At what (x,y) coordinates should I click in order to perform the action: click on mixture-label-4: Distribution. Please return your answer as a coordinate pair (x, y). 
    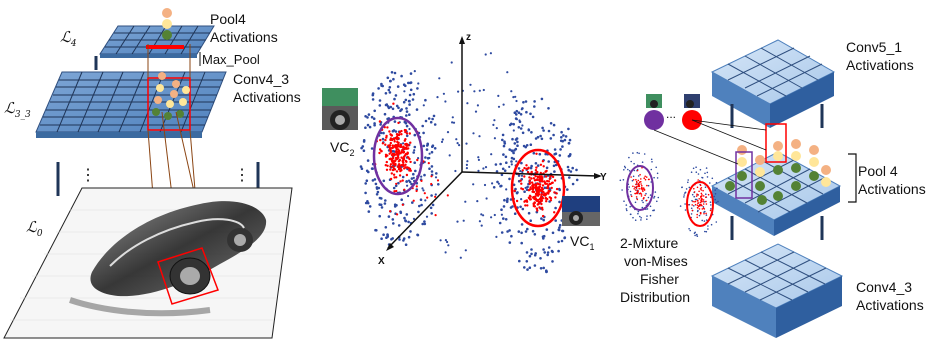
    Looking at the image, I should click on (655, 297).